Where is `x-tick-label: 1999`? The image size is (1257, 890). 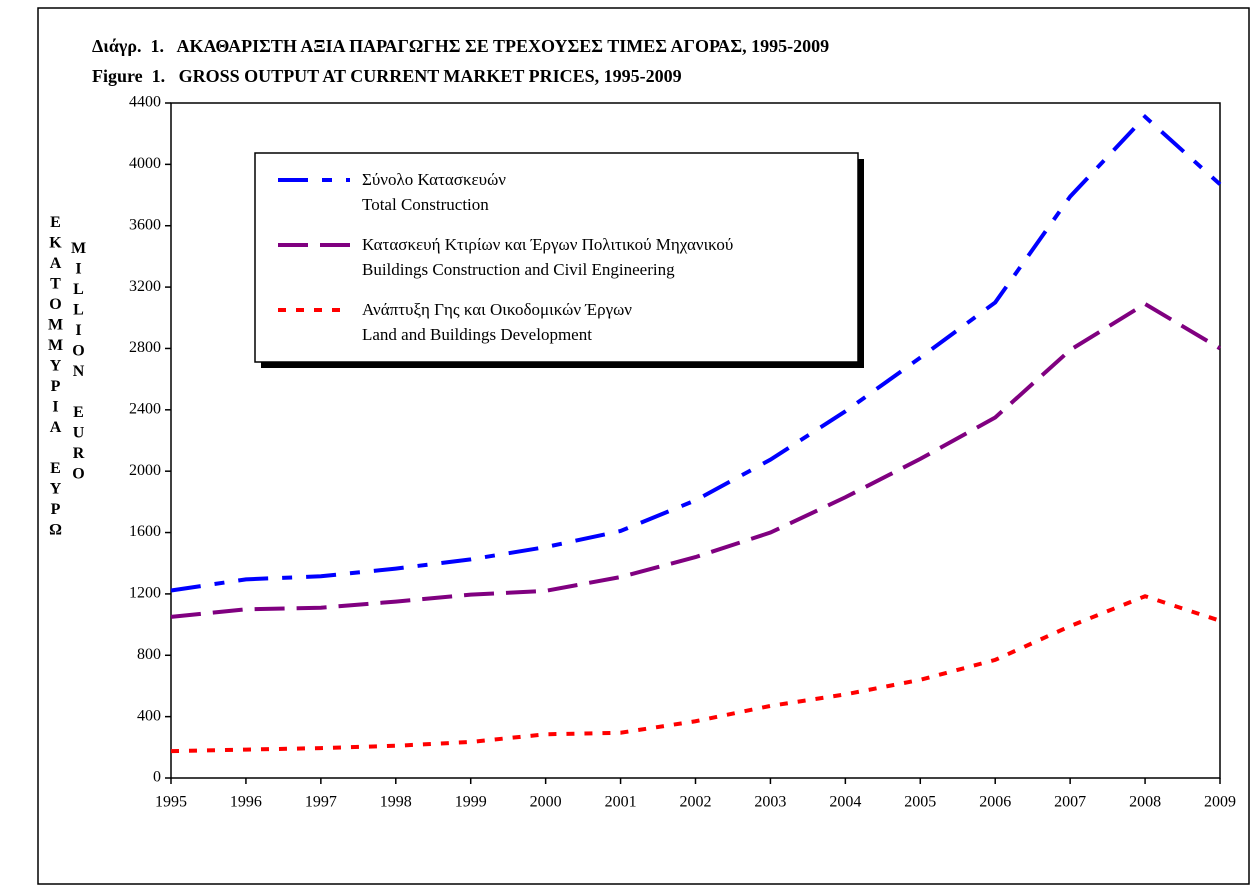
x-tick-label: 1999 is located at coordinates (471, 802).